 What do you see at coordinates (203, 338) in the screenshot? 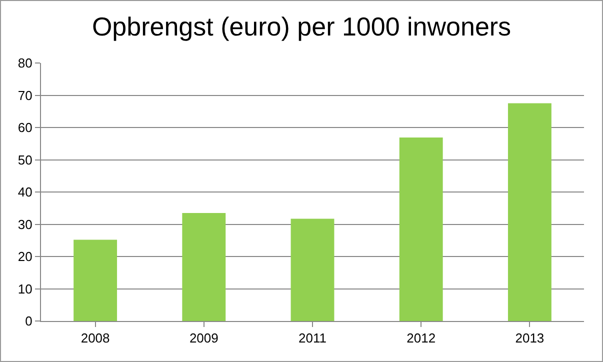
I see `x-tick-label: 2009` at bounding box center [203, 338].